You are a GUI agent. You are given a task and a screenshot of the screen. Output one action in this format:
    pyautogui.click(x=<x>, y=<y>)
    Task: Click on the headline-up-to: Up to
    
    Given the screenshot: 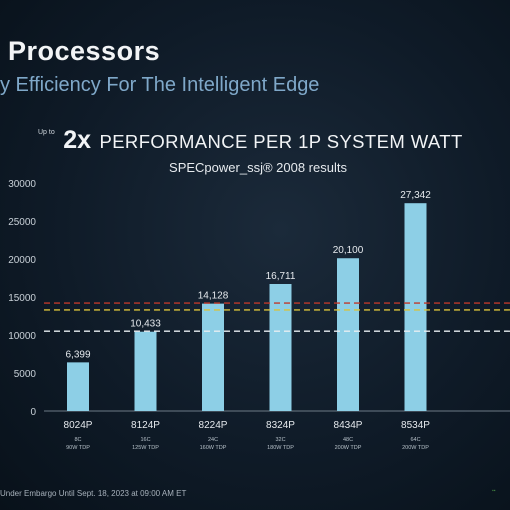 What is the action you would take?
    pyautogui.click(x=46, y=132)
    